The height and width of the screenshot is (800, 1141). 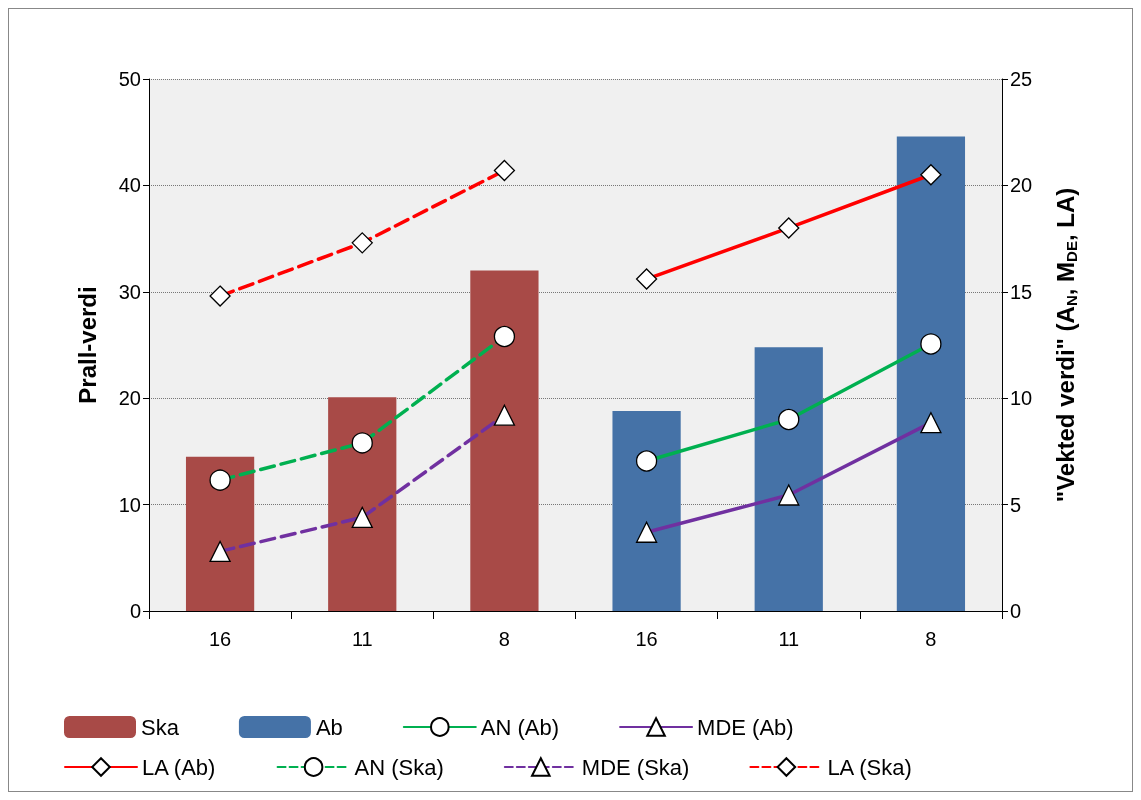 What do you see at coordinates (179, 767) in the screenshot?
I see `legend-label: LA (Ab)` at bounding box center [179, 767].